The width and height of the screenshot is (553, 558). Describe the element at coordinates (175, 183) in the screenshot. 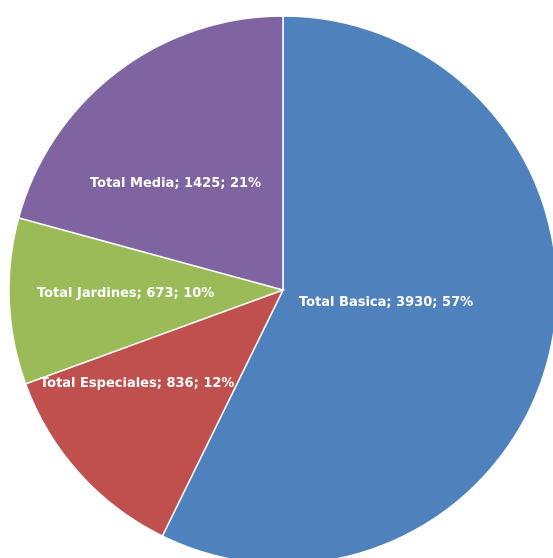

I see `slice-label-total-media: Total Media; 1425; 21%` at that location.